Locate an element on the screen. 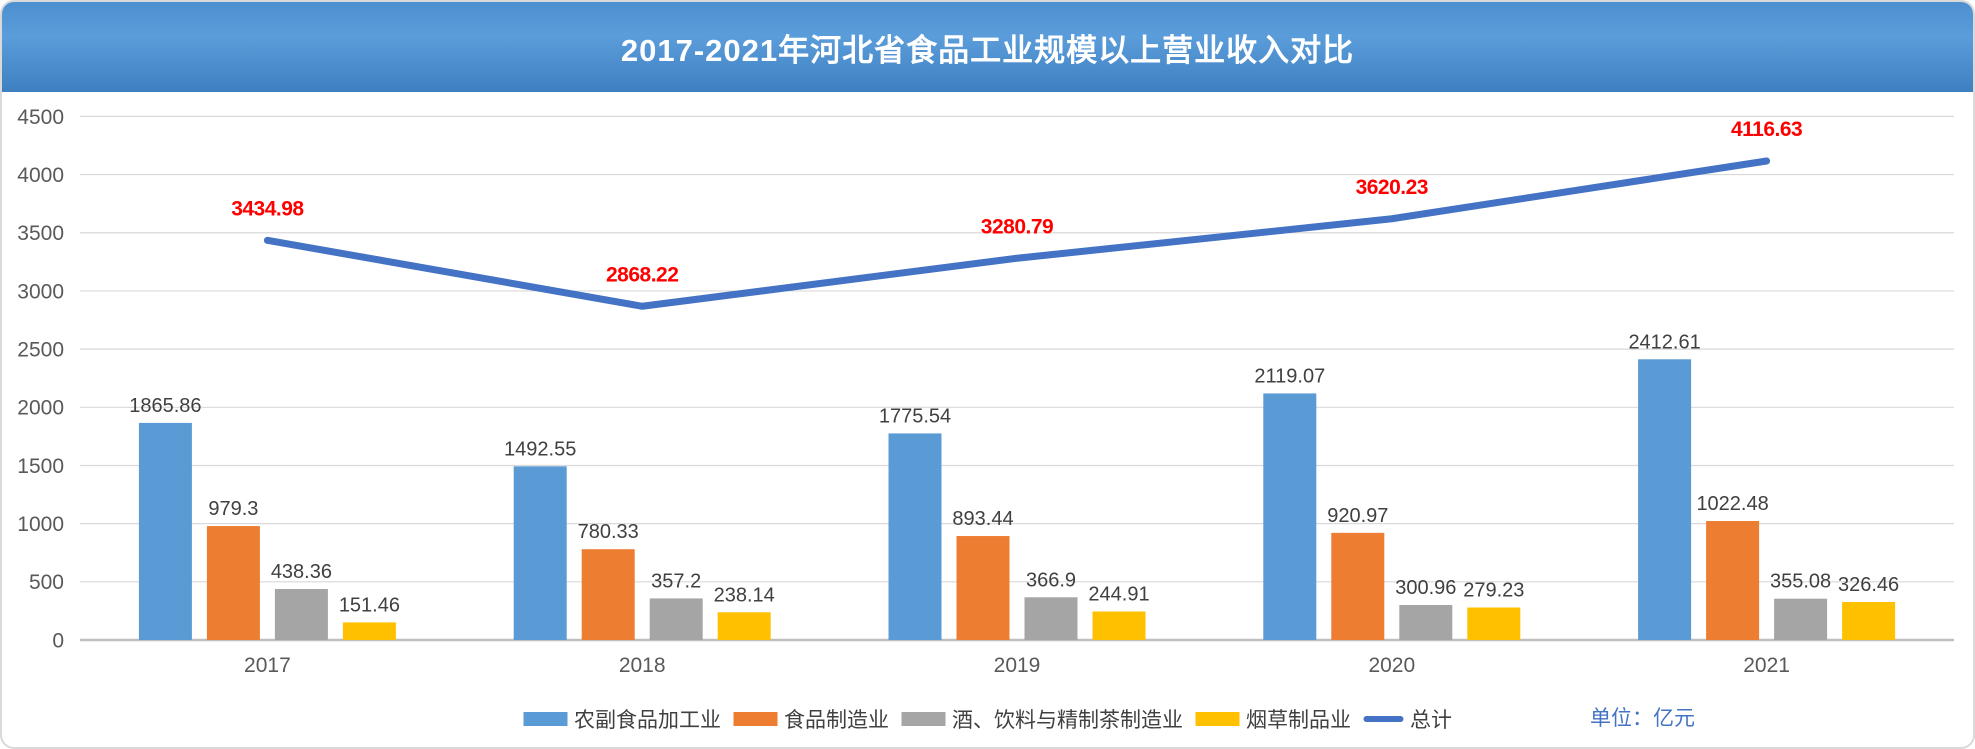  bar-label-烟草制品业-2018: 238.14 is located at coordinates (744, 595).